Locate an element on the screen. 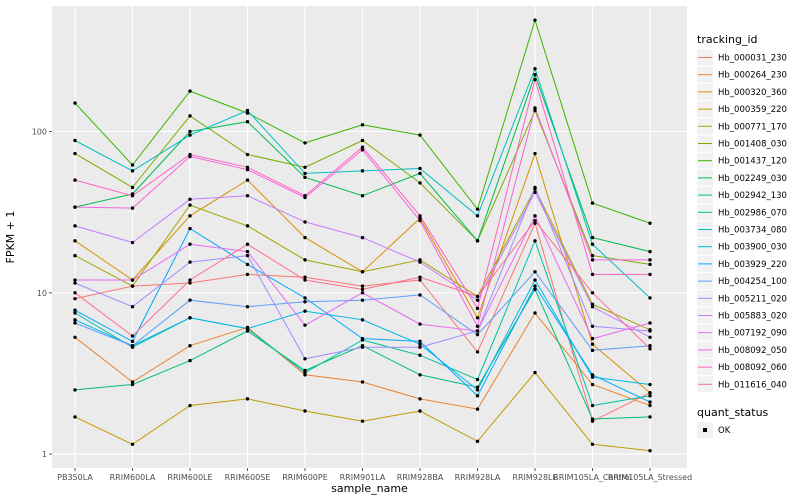 This screenshot has height=500, width=800. legend-item: Hb_000031_230 is located at coordinates (742, 57).